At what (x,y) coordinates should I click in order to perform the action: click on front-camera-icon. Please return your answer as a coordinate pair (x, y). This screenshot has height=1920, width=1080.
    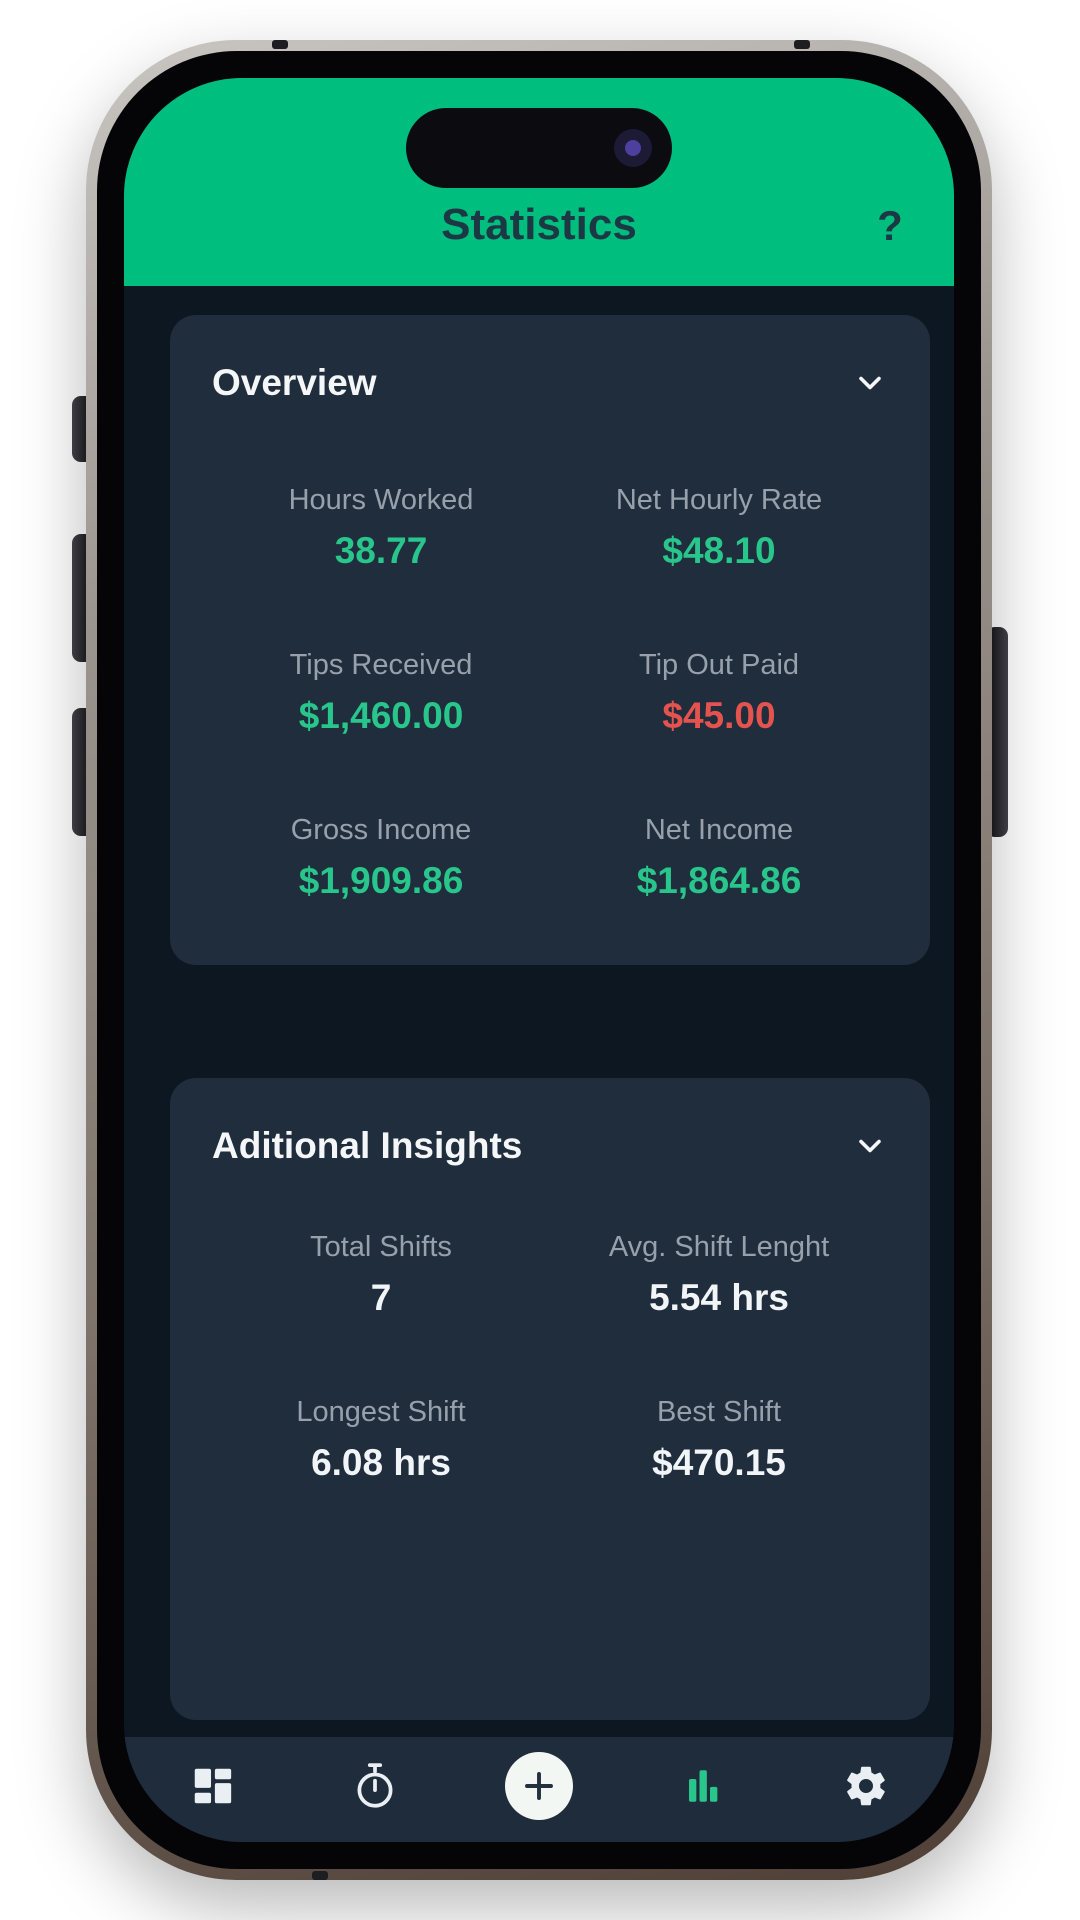
    Looking at the image, I should click on (633, 148).